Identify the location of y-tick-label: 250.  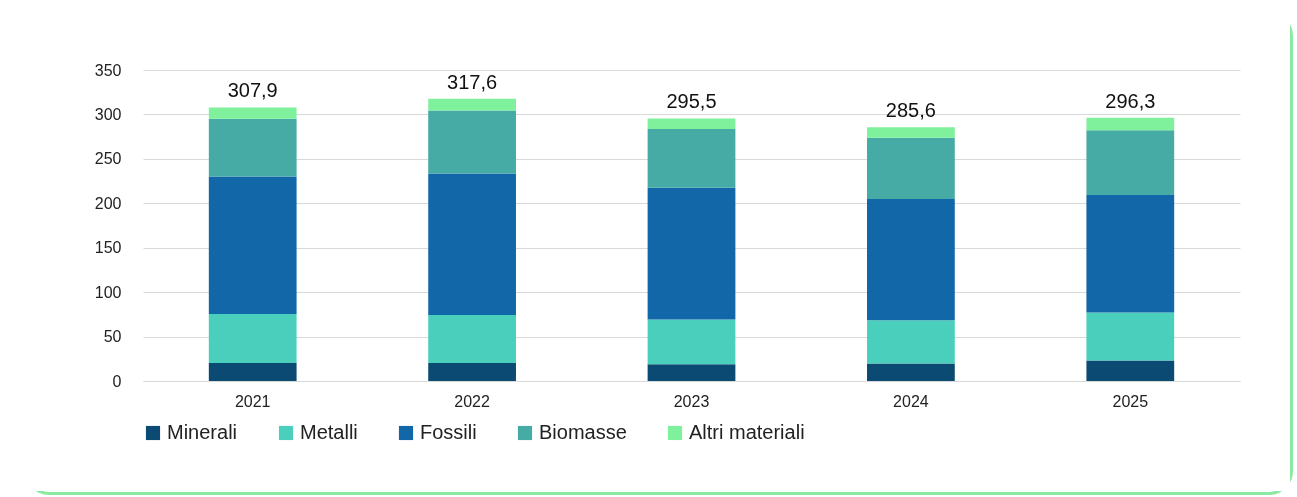
(108, 159).